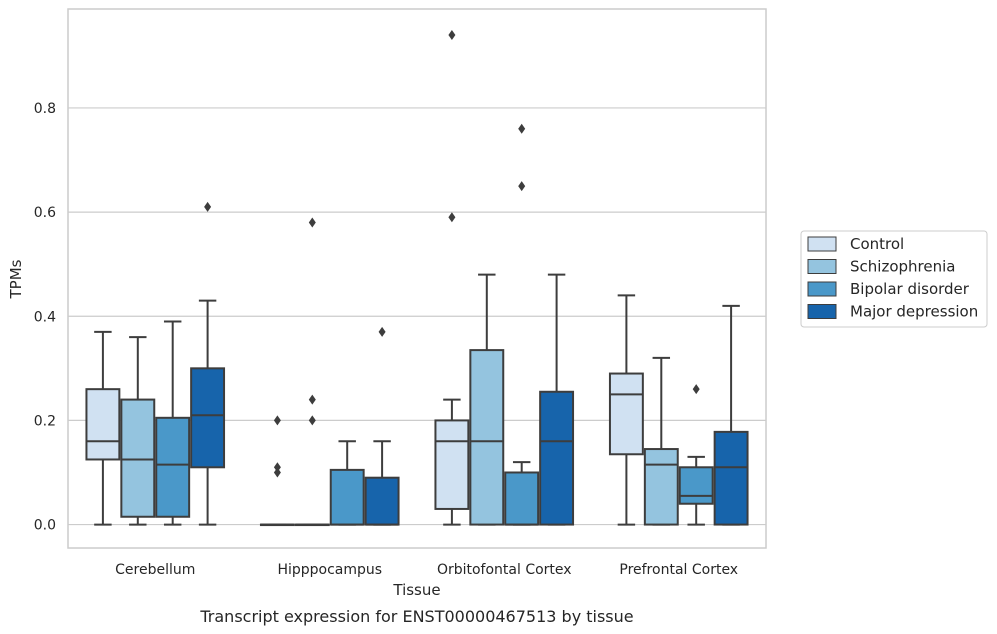 This screenshot has height=634, width=997. Describe the element at coordinates (45, 213) in the screenshot. I see `y-tick-label: 0.6` at that location.